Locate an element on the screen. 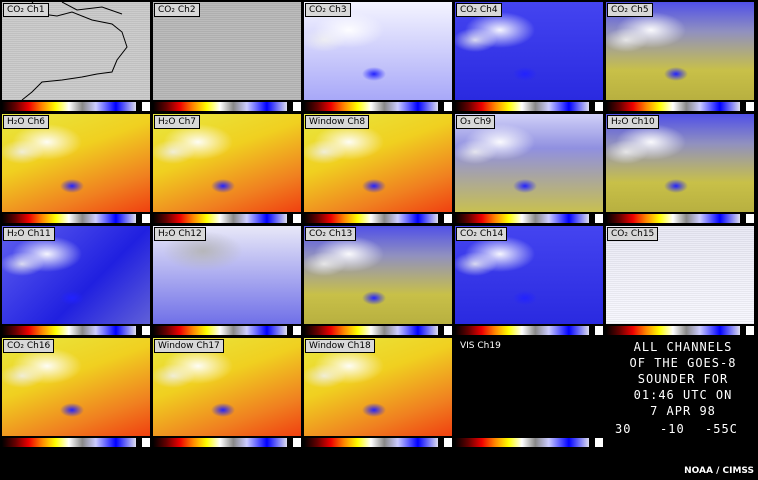  channel-panel: CO₂ Ch2 is located at coordinates (227, 57).